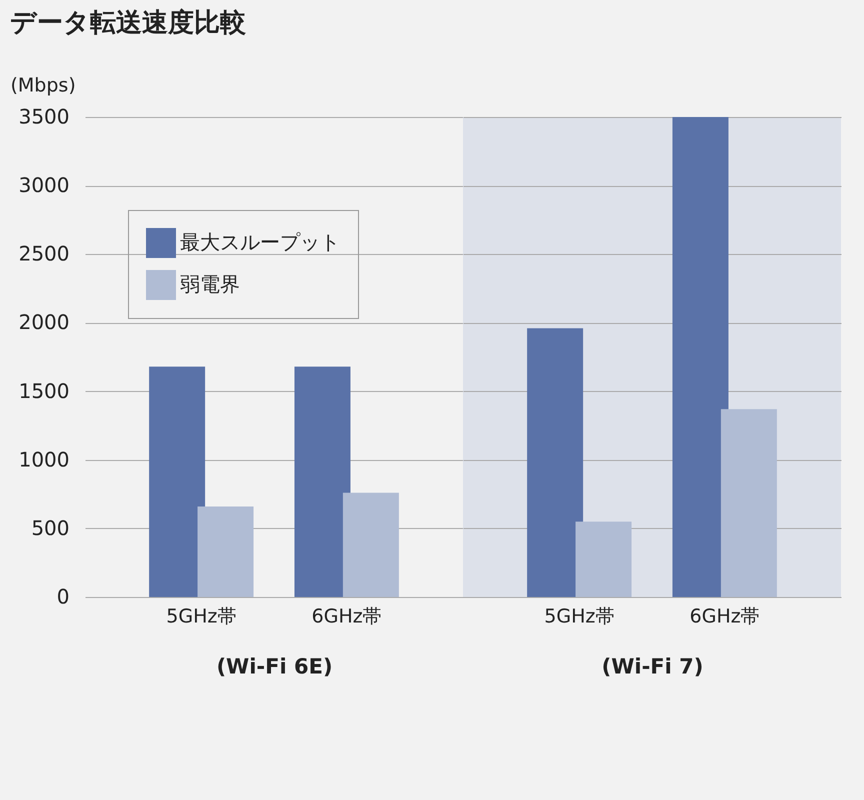 The width and height of the screenshot is (864, 800). What do you see at coordinates (128, 23) in the screenshot?
I see `chart-title: データ転送速度比較` at bounding box center [128, 23].